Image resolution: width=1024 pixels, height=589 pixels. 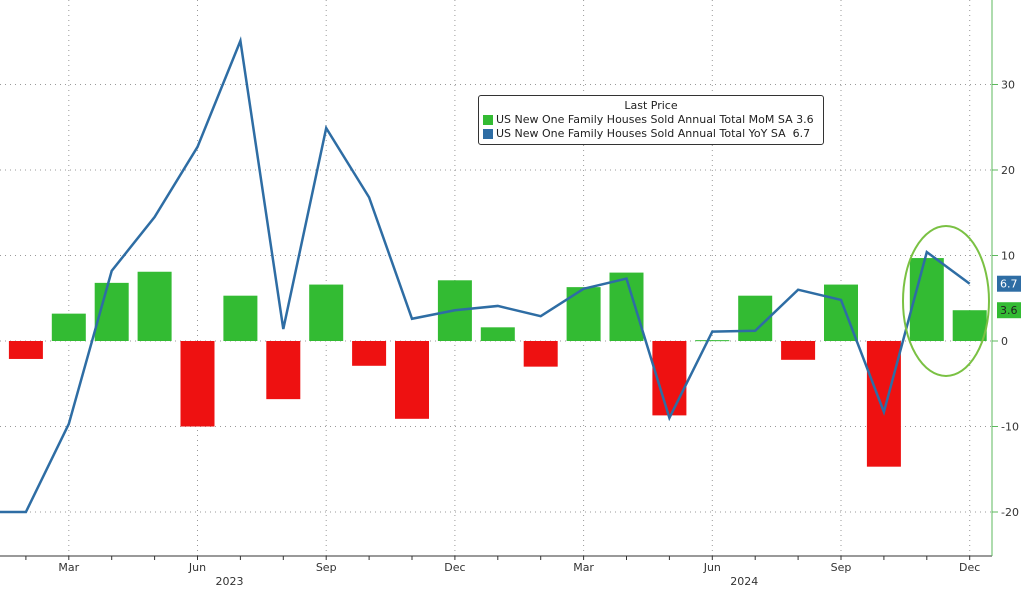 What do you see at coordinates (1008, 85) in the screenshot?
I see `y-tick-label: 30` at bounding box center [1008, 85].